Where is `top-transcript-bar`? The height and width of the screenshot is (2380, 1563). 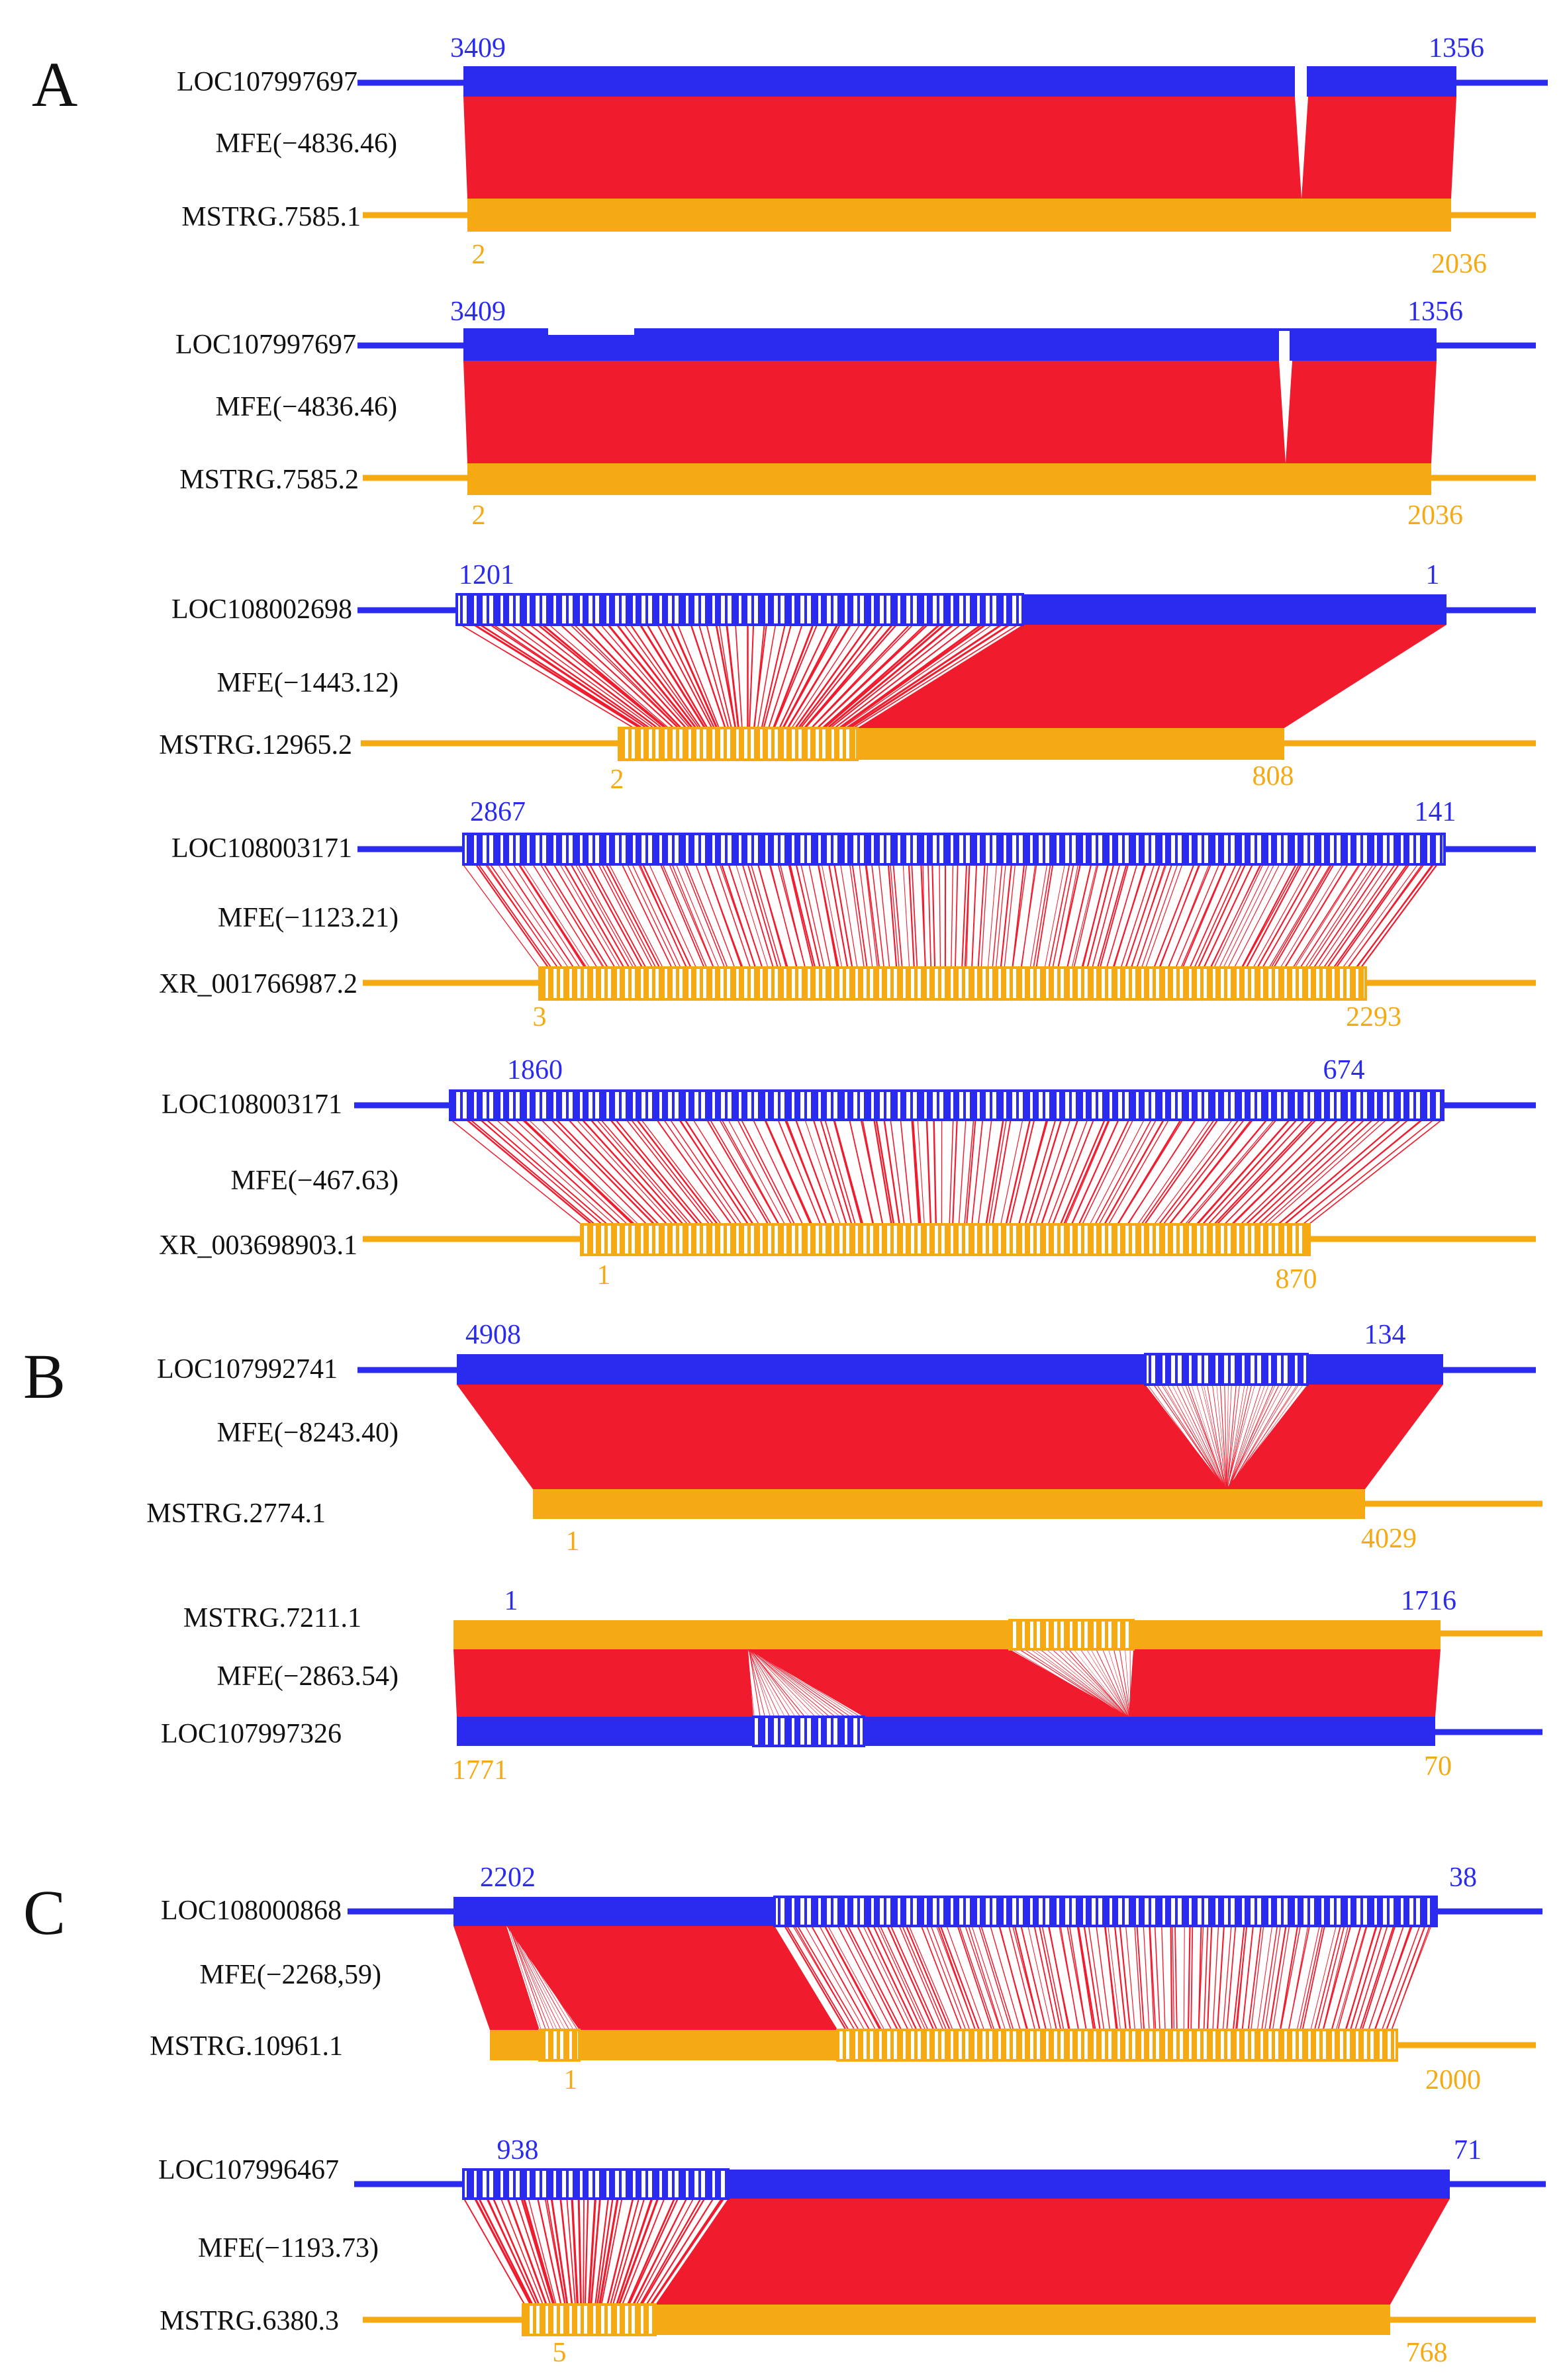 top-transcript-bar is located at coordinates (959, 81).